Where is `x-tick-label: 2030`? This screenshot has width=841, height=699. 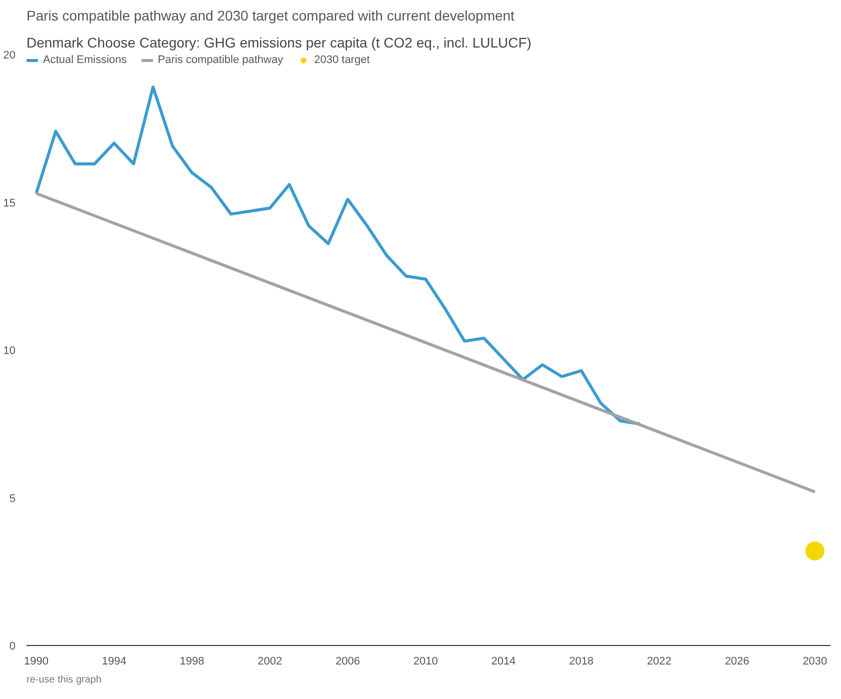
x-tick-label: 2030 is located at coordinates (815, 662).